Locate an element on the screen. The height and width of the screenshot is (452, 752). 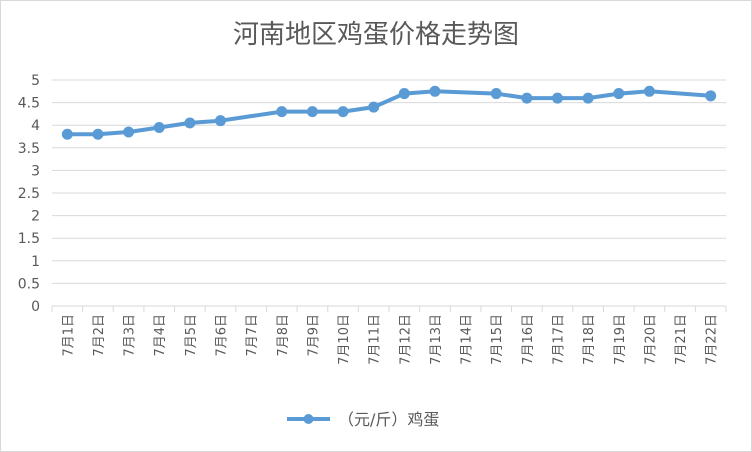
y-tick-label: 3.5 is located at coordinates (29, 149).